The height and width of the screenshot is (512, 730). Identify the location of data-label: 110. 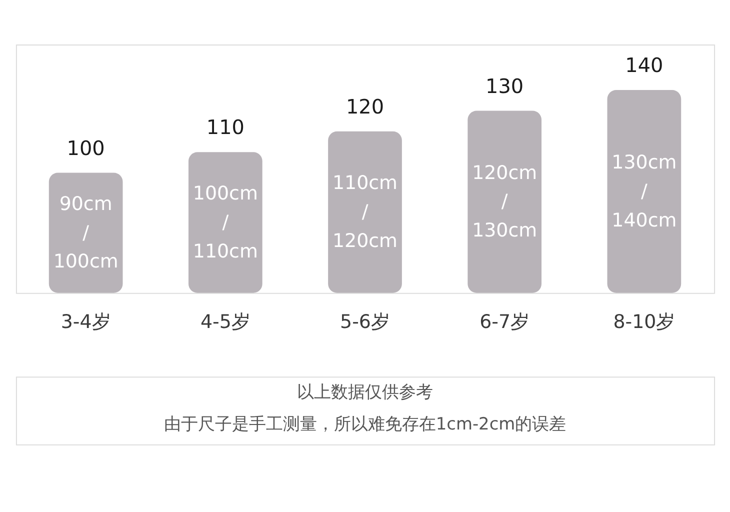
(225, 127).